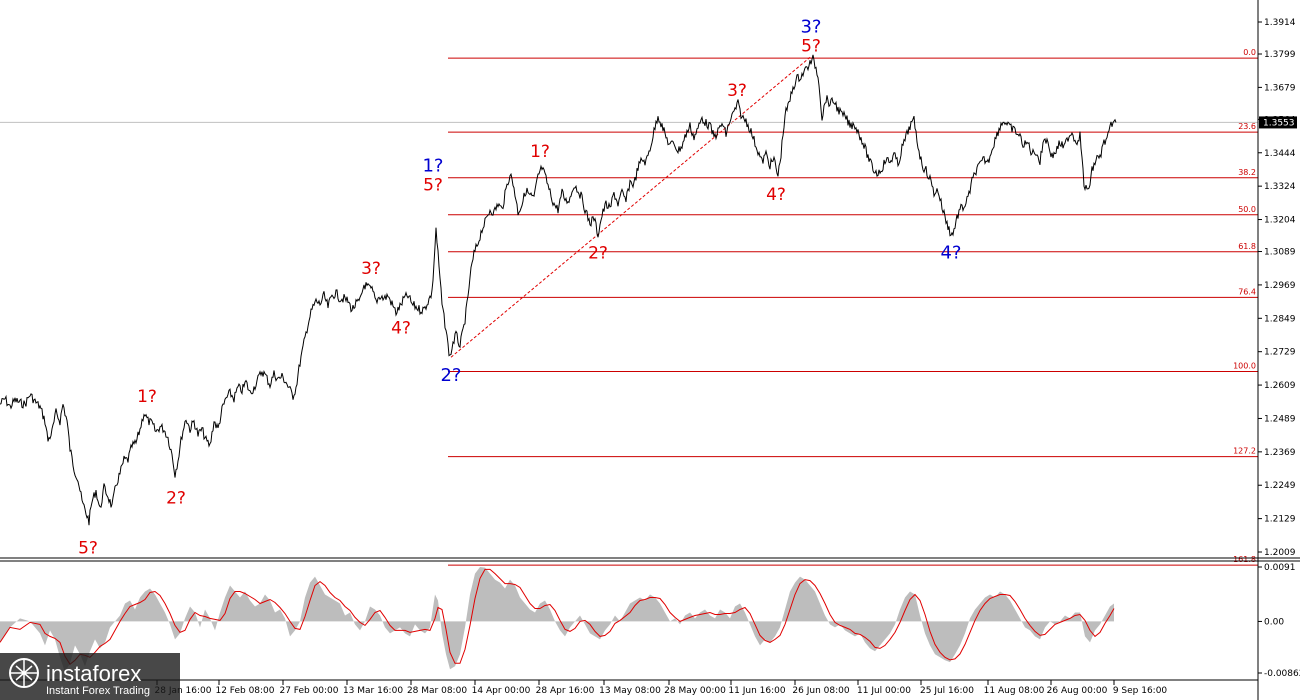 The height and width of the screenshot is (700, 1300). I want to click on price-tick-label-14: 1.2249, so click(1280, 486).